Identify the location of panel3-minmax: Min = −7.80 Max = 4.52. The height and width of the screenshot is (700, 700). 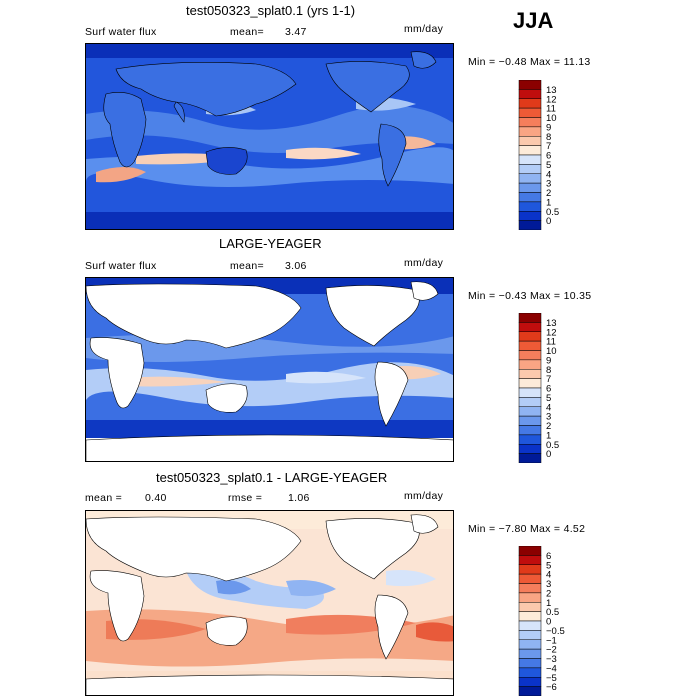
(527, 529).